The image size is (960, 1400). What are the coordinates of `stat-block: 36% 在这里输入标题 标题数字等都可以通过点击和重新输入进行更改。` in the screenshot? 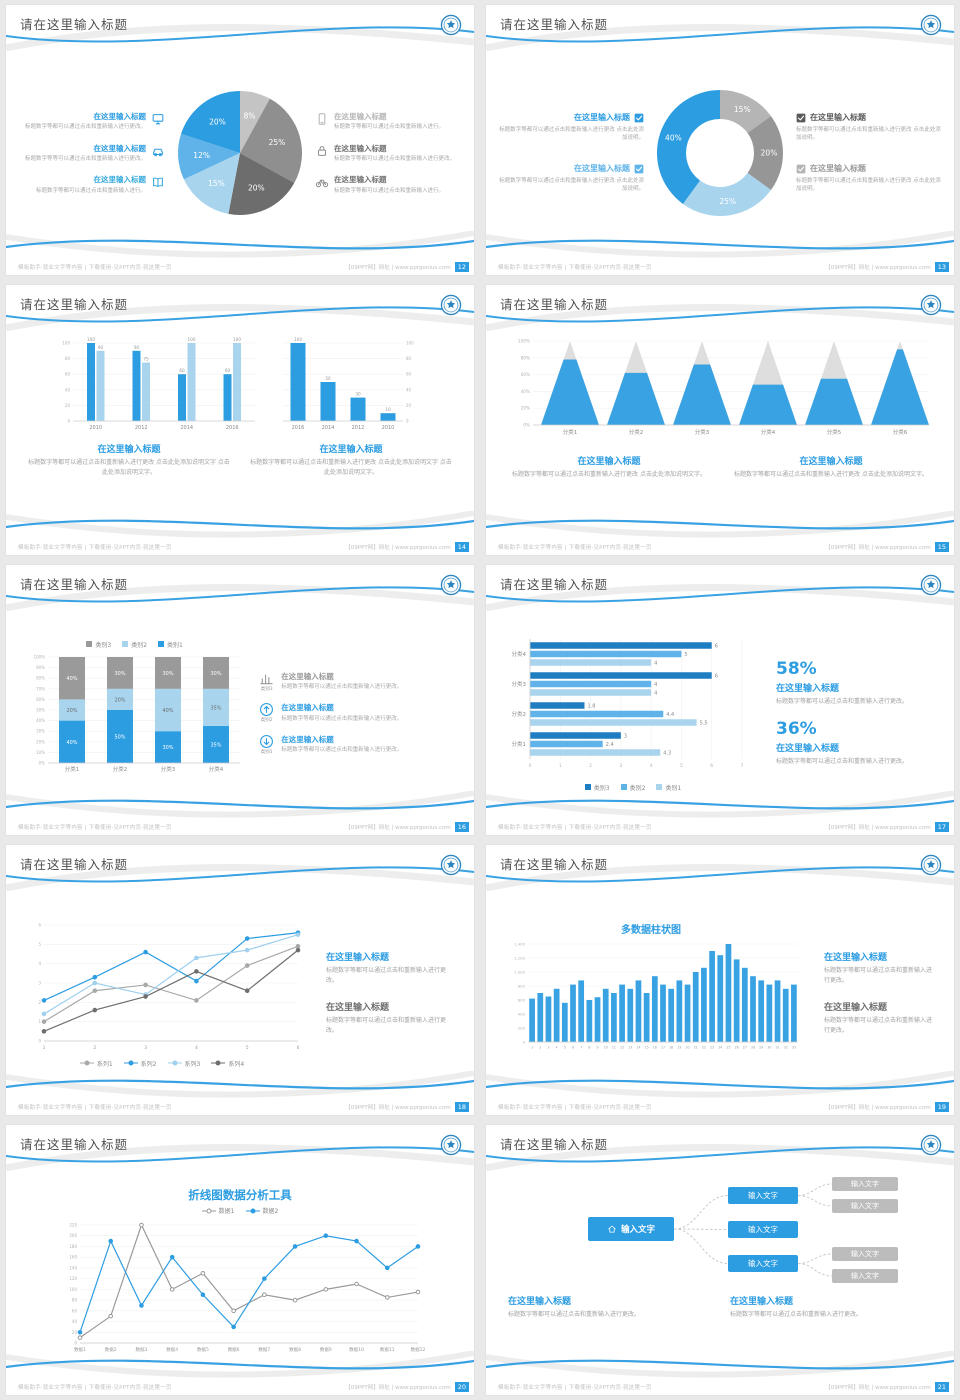 It's located at (859, 743).